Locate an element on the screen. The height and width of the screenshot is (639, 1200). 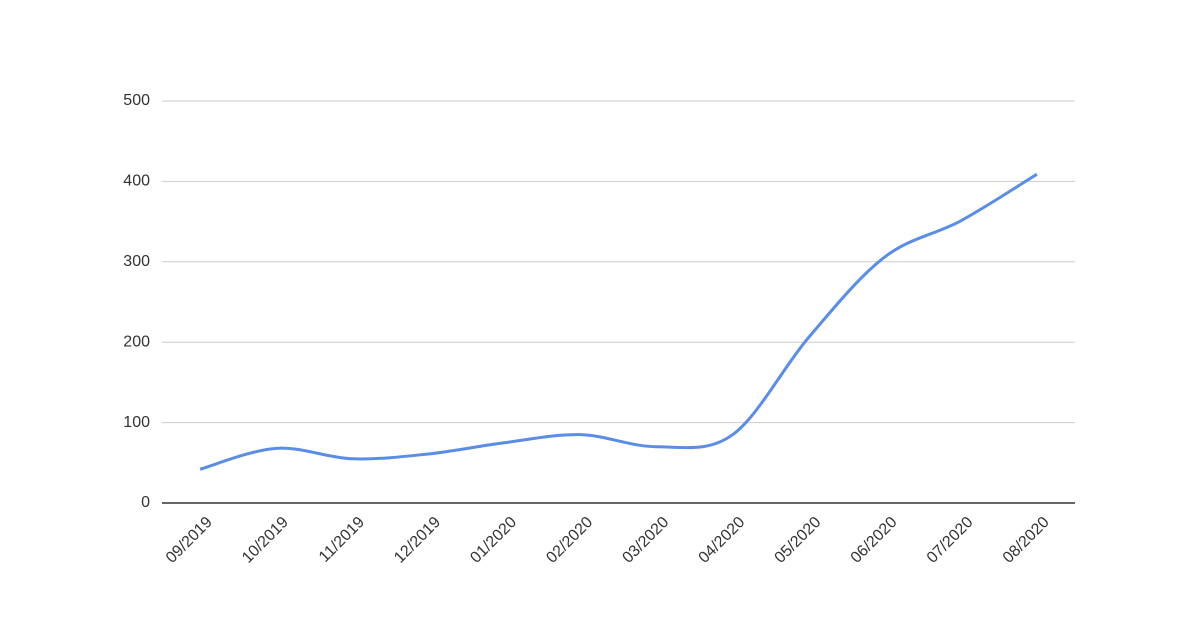
x-tick-label: 11/2019 is located at coordinates (342, 540).